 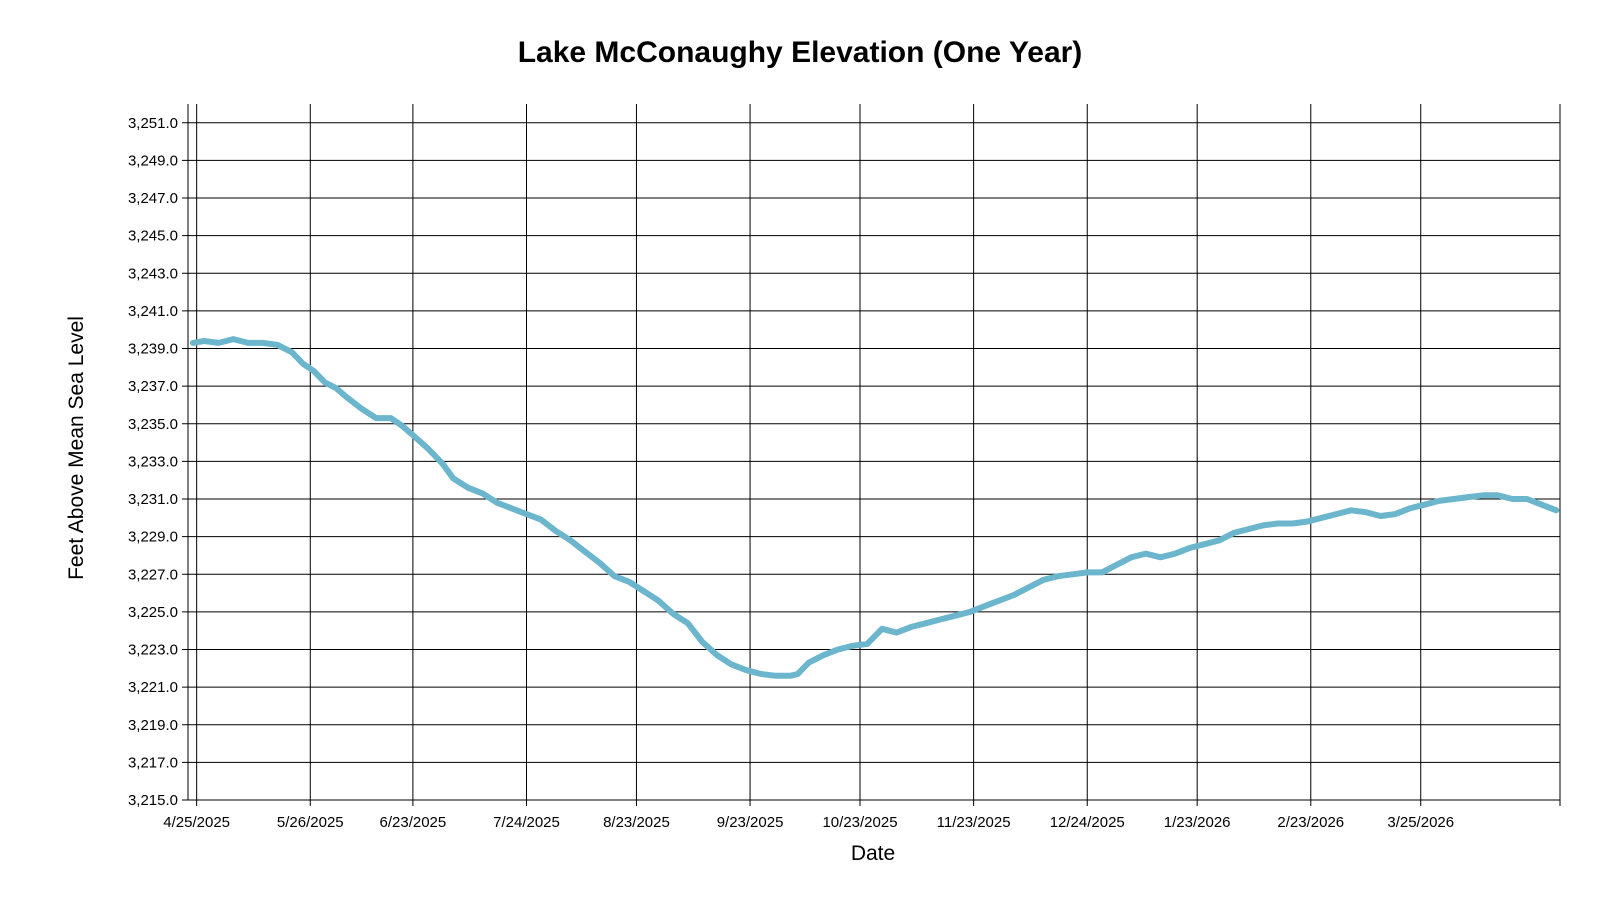 What do you see at coordinates (153, 123) in the screenshot?
I see `y-tick-label: 3,251.0` at bounding box center [153, 123].